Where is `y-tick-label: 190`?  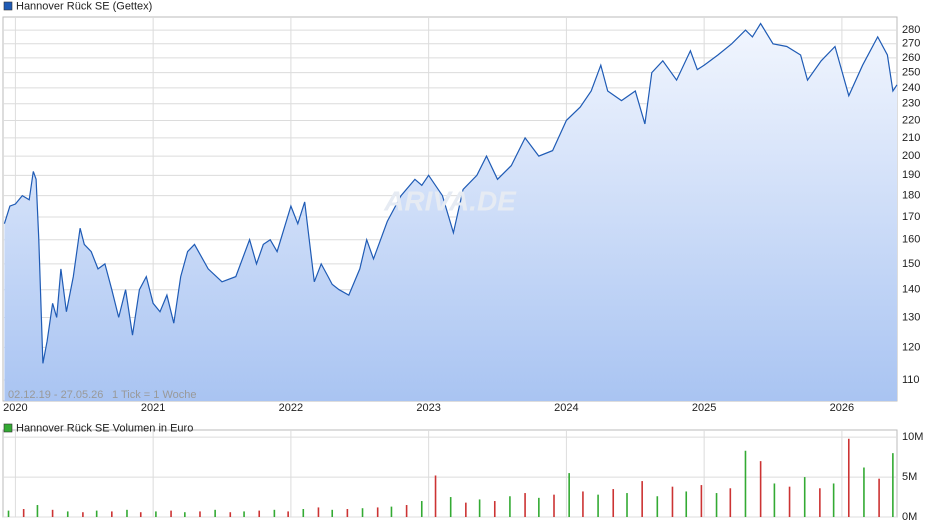 y-tick-label: 190 is located at coordinates (911, 175).